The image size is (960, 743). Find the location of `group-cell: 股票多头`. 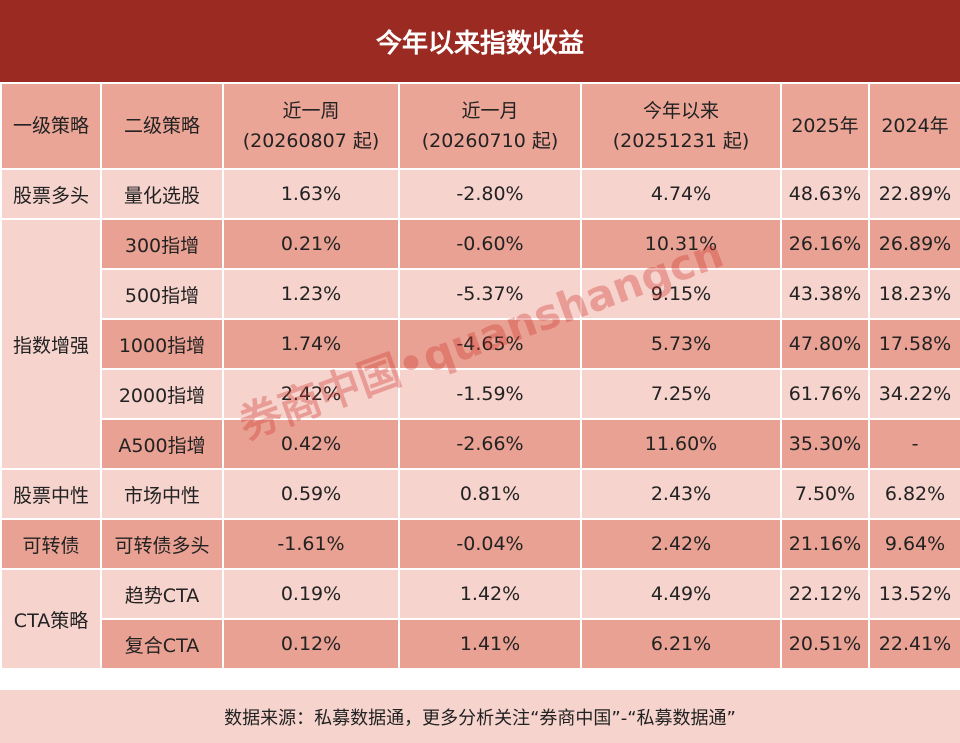

group-cell: 股票多头 is located at coordinates (51, 194).